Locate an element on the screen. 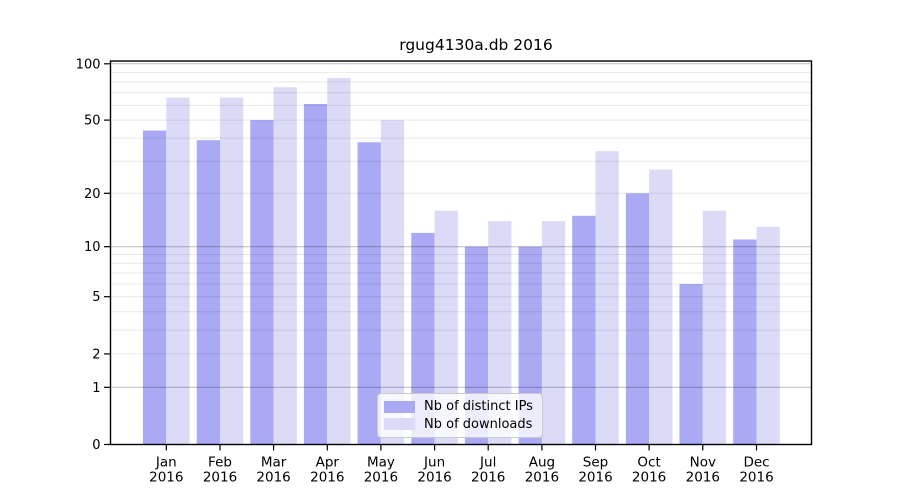  bar-distinct-ips-sep is located at coordinates (584, 330).